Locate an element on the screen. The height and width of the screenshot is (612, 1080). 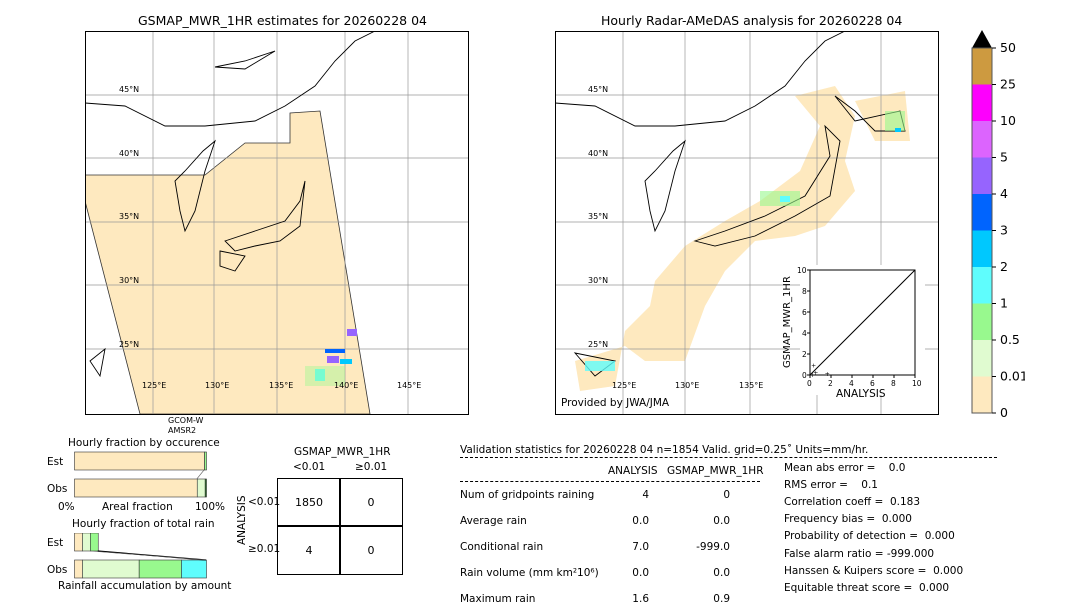
satellite-swath is located at coordinates (228, 262).